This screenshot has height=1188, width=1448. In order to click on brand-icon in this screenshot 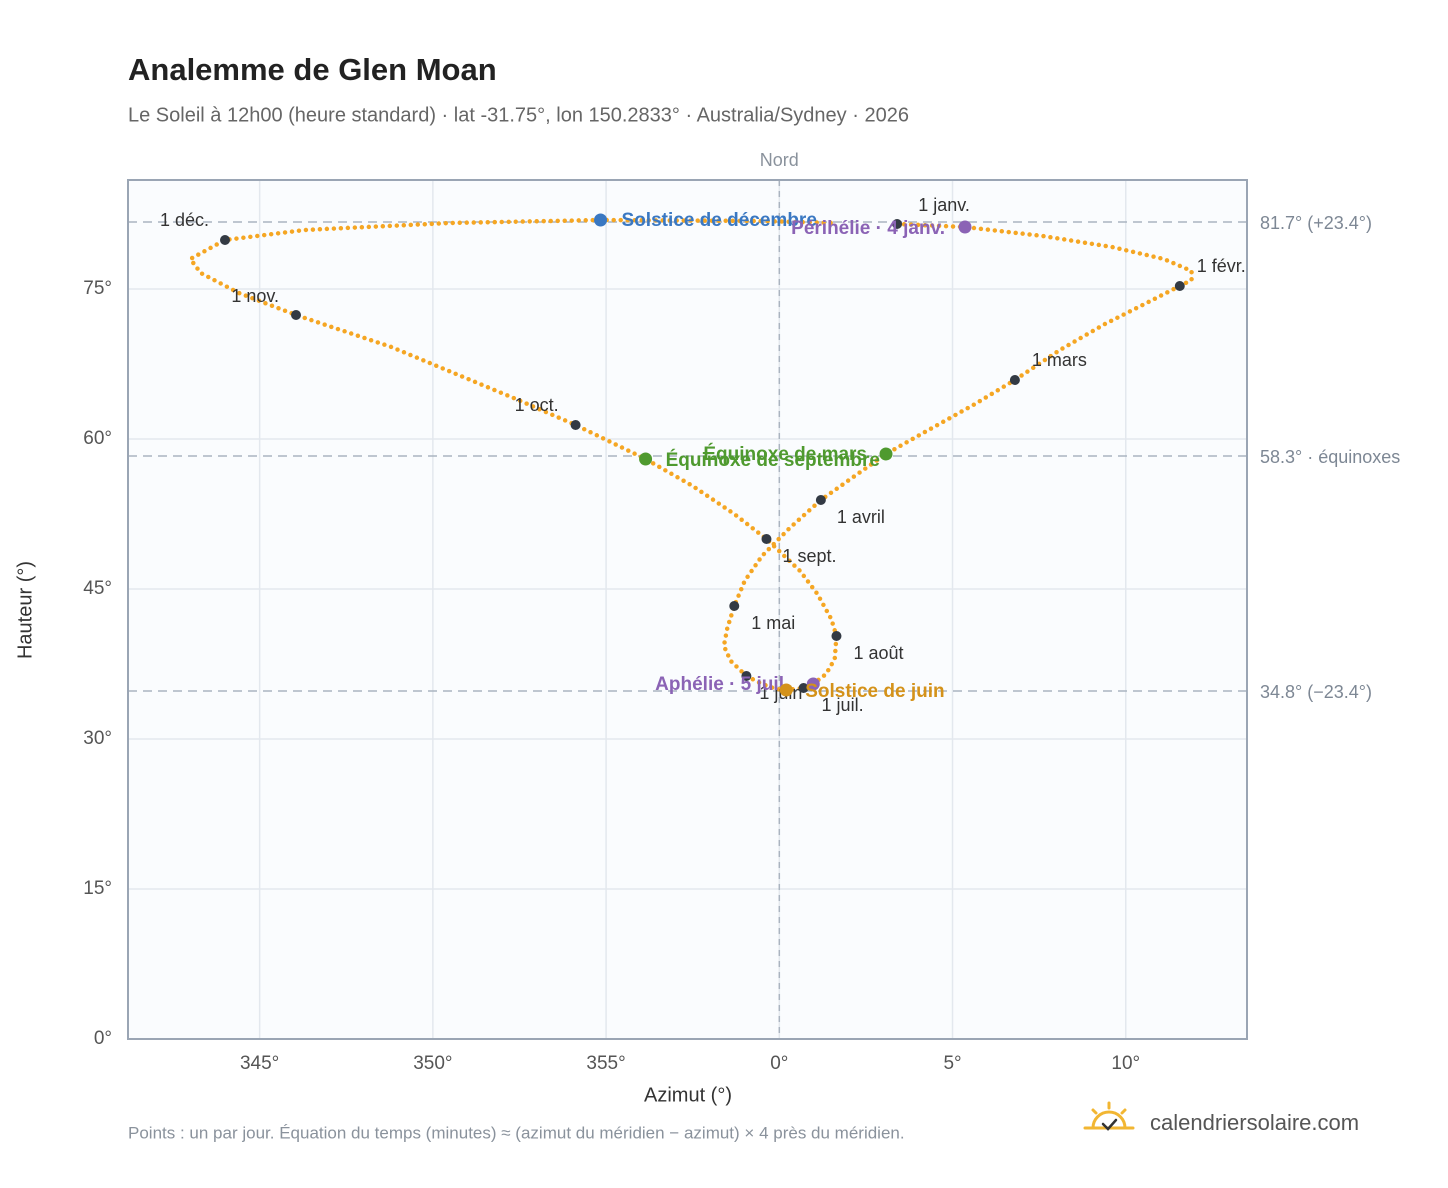, I will do `click(1109, 1116)`.